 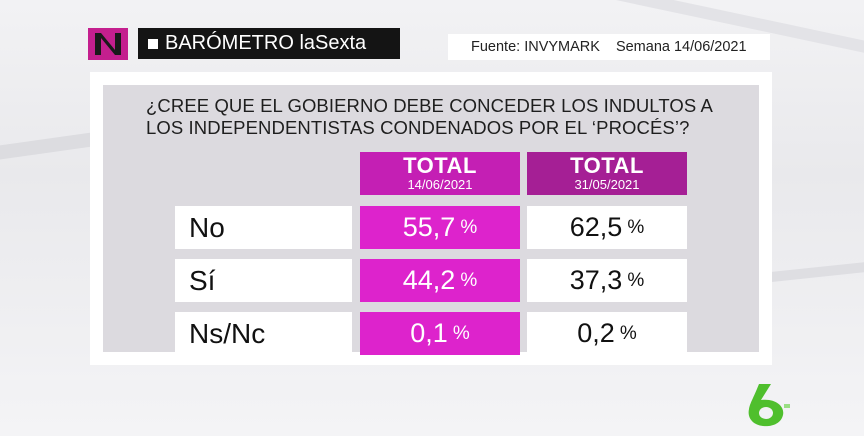 I want to click on cell-no-previous: 62,5%, so click(x=607, y=227).